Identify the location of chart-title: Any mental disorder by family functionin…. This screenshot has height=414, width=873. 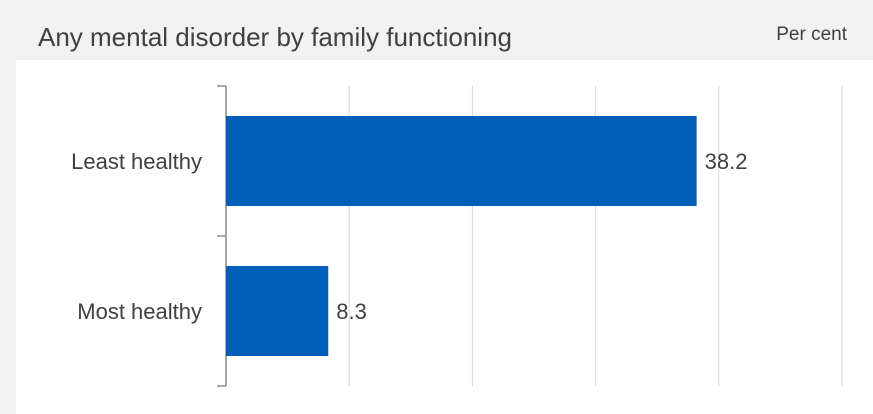
(275, 37).